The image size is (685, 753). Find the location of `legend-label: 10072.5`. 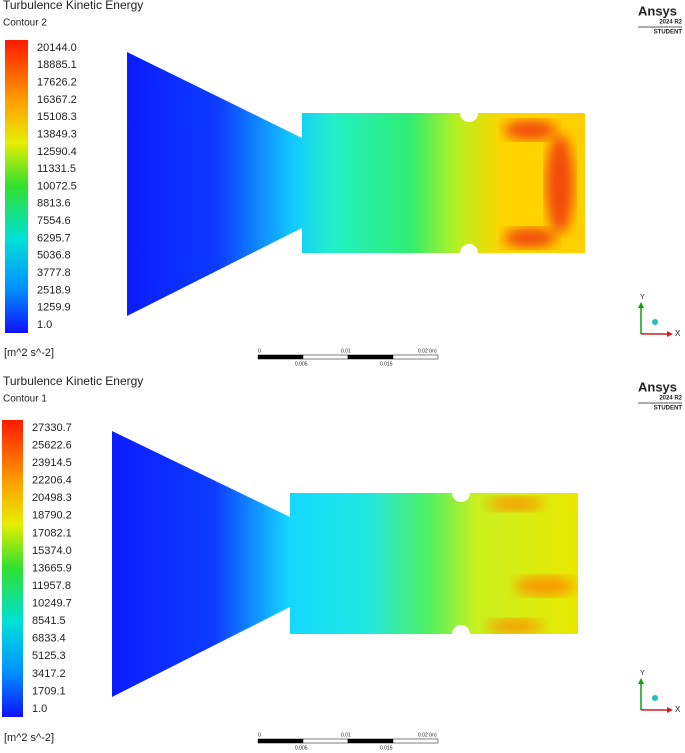

legend-label: 10072.5 is located at coordinates (57, 186).